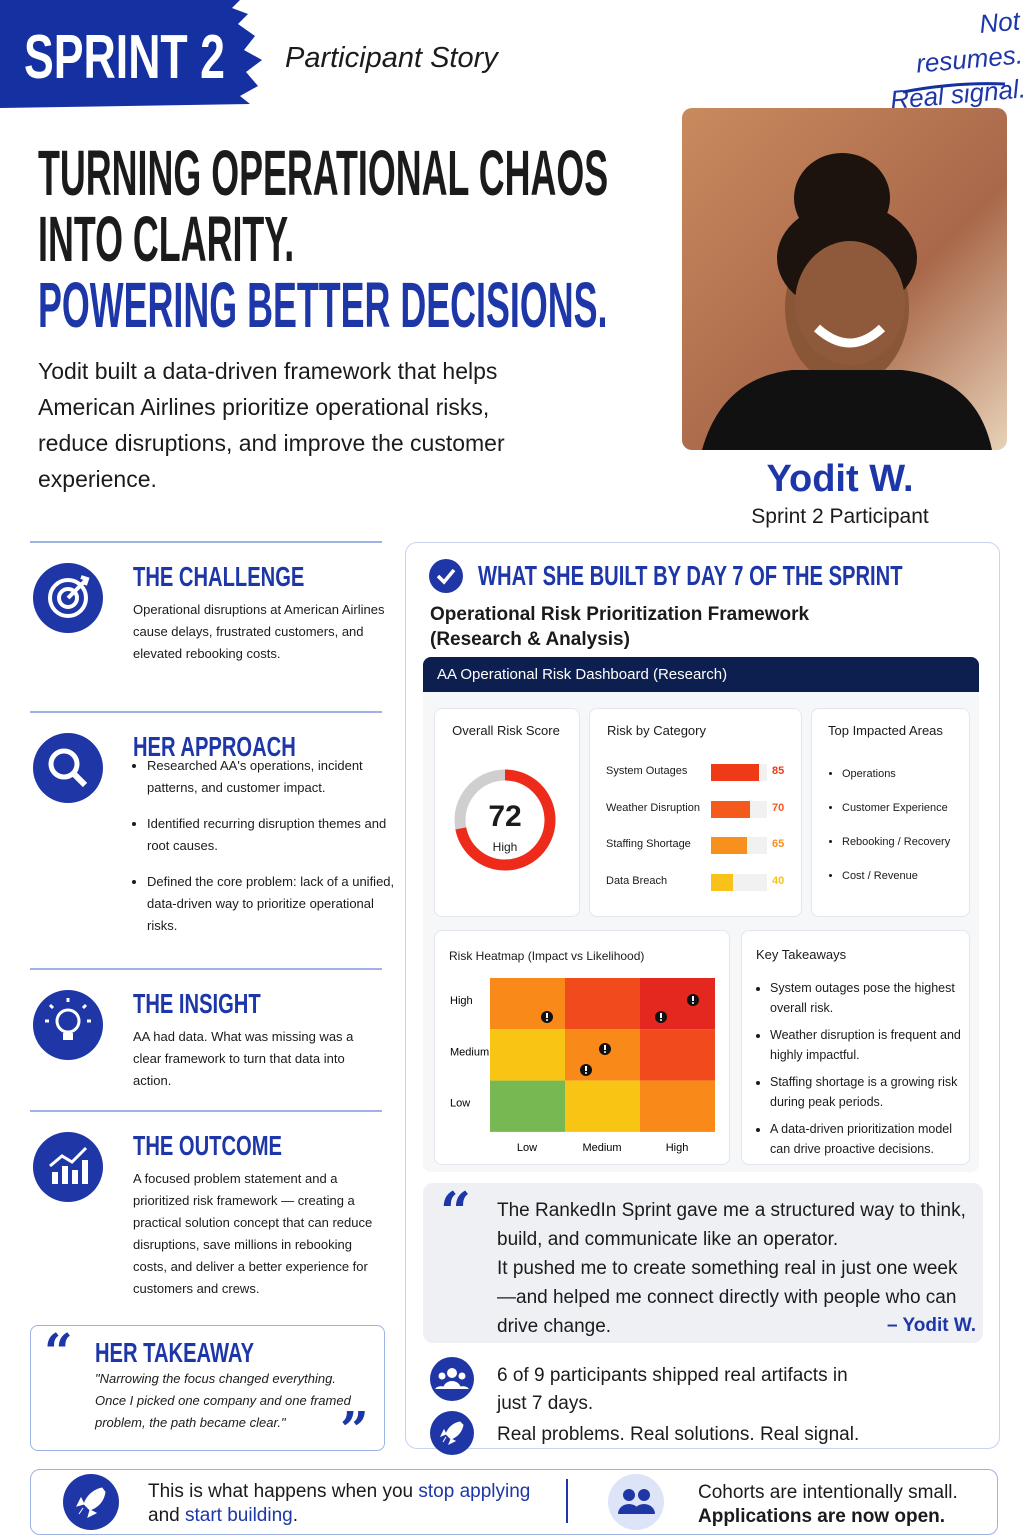  What do you see at coordinates (778, 844) in the screenshot?
I see `category-value: 65` at bounding box center [778, 844].